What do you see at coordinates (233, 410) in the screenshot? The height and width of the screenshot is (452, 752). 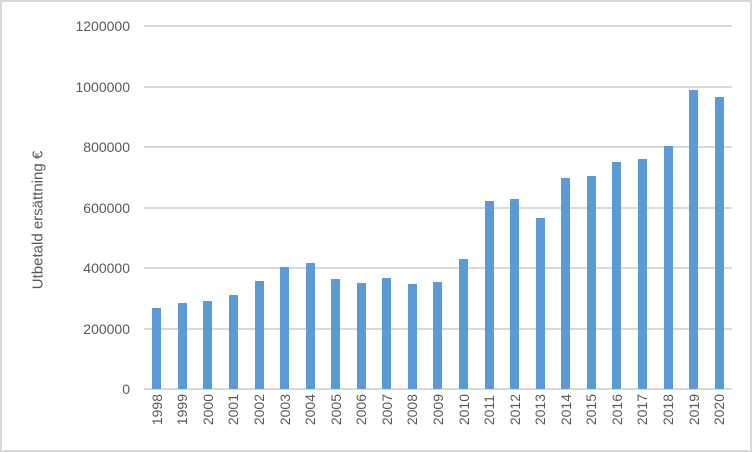 I see `x-tick-label: 2001` at bounding box center [233, 410].